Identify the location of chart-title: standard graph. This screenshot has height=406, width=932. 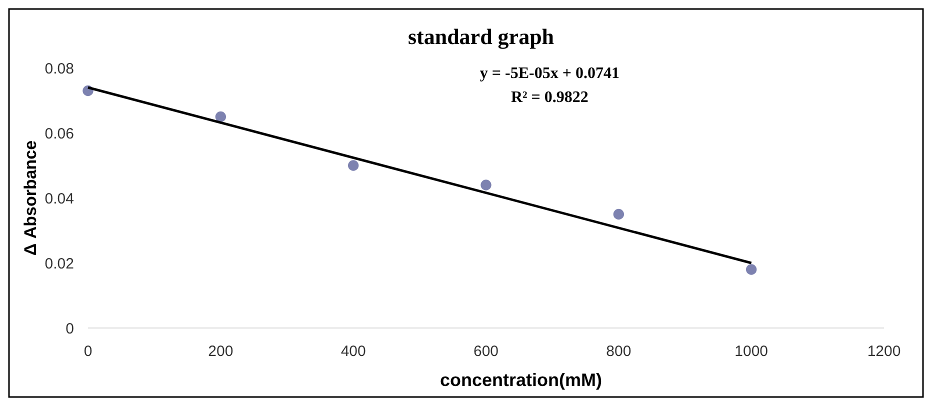
(481, 36).